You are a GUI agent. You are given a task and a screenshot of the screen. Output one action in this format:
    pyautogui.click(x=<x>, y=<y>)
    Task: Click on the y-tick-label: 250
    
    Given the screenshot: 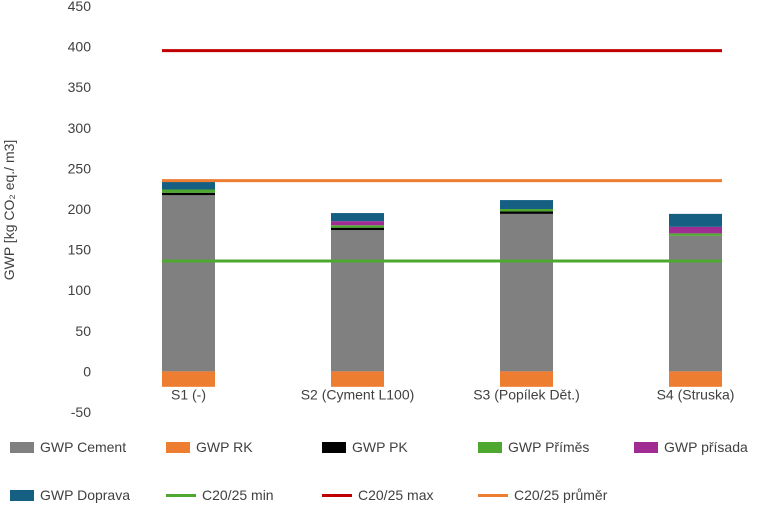 What is the action you would take?
    pyautogui.click(x=80, y=168)
    